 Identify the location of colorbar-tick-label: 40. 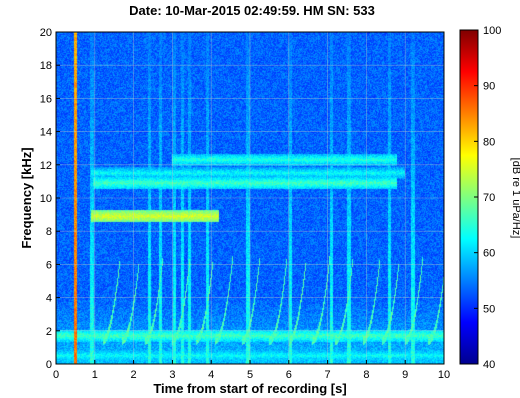
(489, 365).